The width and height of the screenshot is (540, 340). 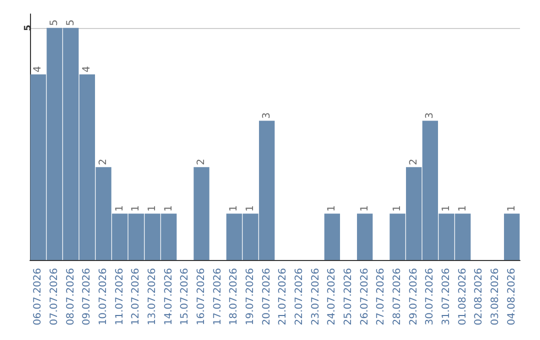 What do you see at coordinates (103, 297) in the screenshot?
I see `x-tick-label: 10.07.2026` at bounding box center [103, 297].